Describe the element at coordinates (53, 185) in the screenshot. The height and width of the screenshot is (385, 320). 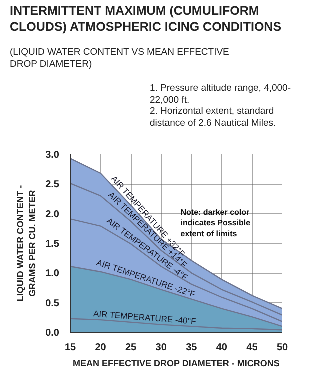
I see `y-tick-label: 2.5` at that location.